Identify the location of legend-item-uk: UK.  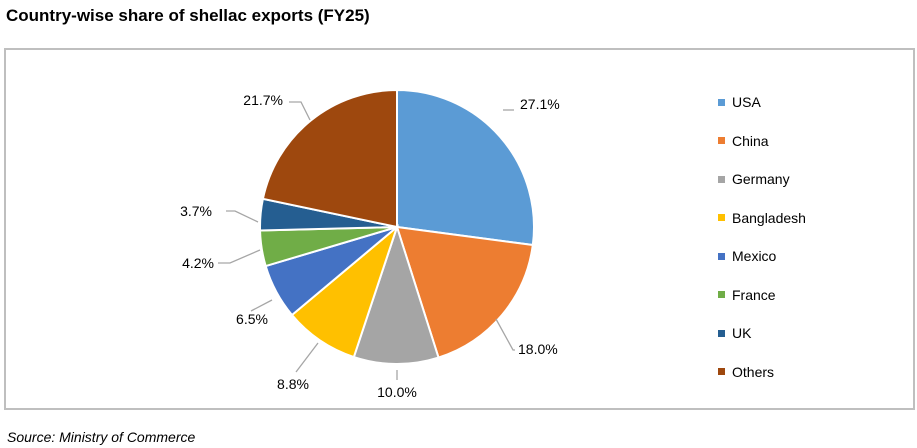
(734, 333).